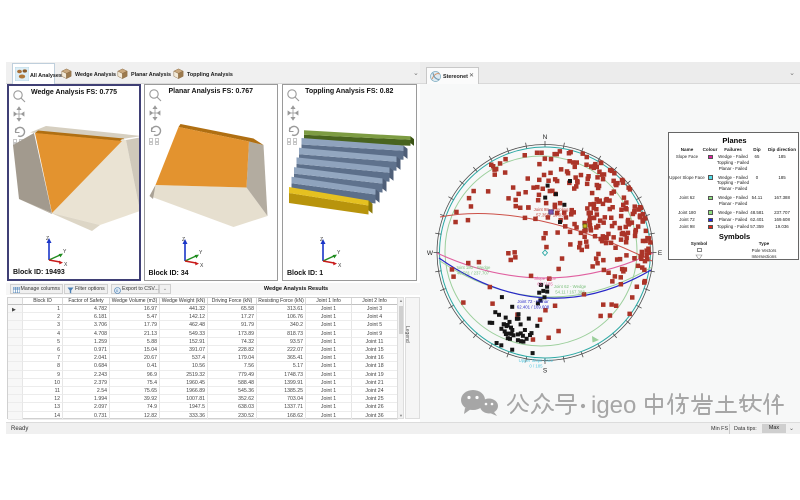 The height and width of the screenshot is (500, 800). I want to click on svg-text: Slope Face, so click(545, 278).